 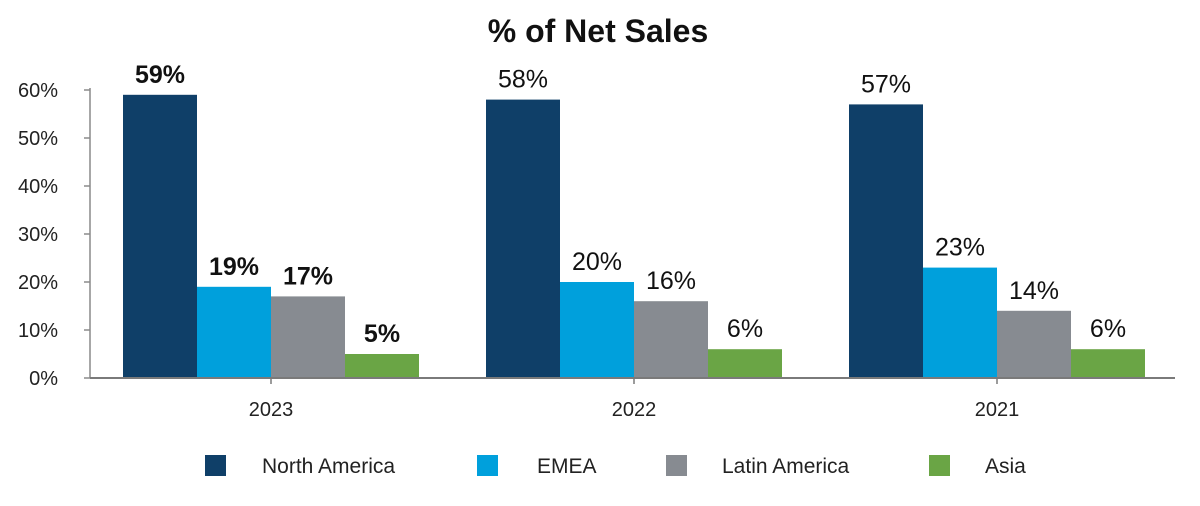 What do you see at coordinates (598, 31) in the screenshot?
I see `chart-title: % of Net Sales` at bounding box center [598, 31].